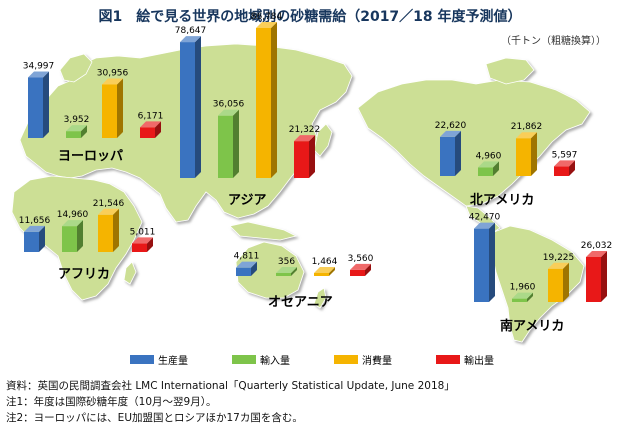  I want to click on value-label-5-2: 19,225, so click(559, 258).